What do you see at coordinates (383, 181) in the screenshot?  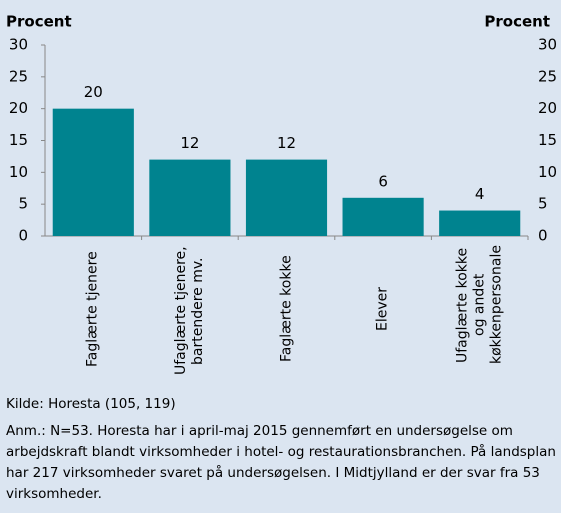 I see `data-label: 6` at bounding box center [383, 181].